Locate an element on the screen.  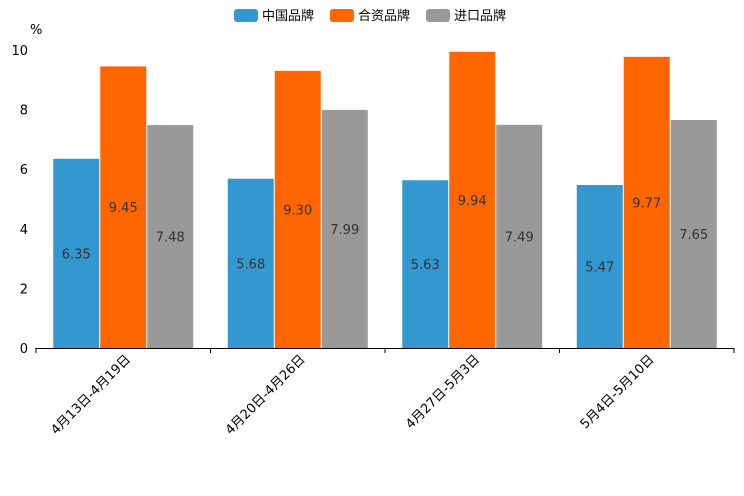
data-label: 9.77 is located at coordinates (646, 203).